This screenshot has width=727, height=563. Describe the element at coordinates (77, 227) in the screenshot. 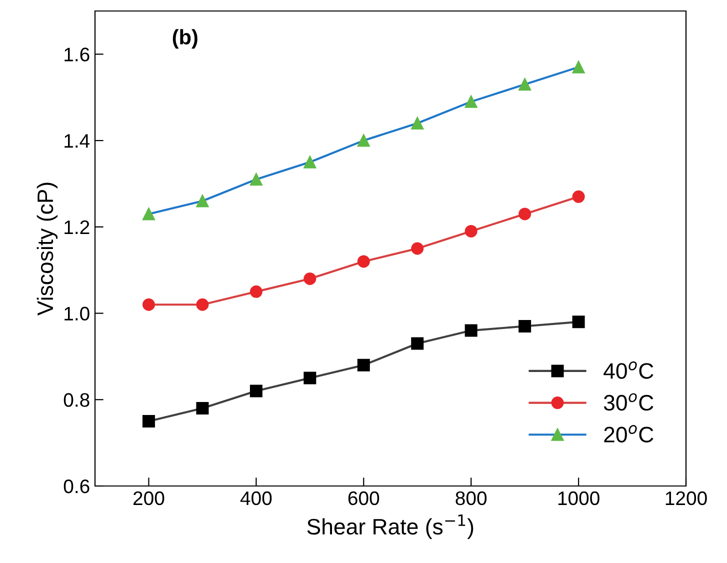

I see `y-tick-label: 1.2` at that location.